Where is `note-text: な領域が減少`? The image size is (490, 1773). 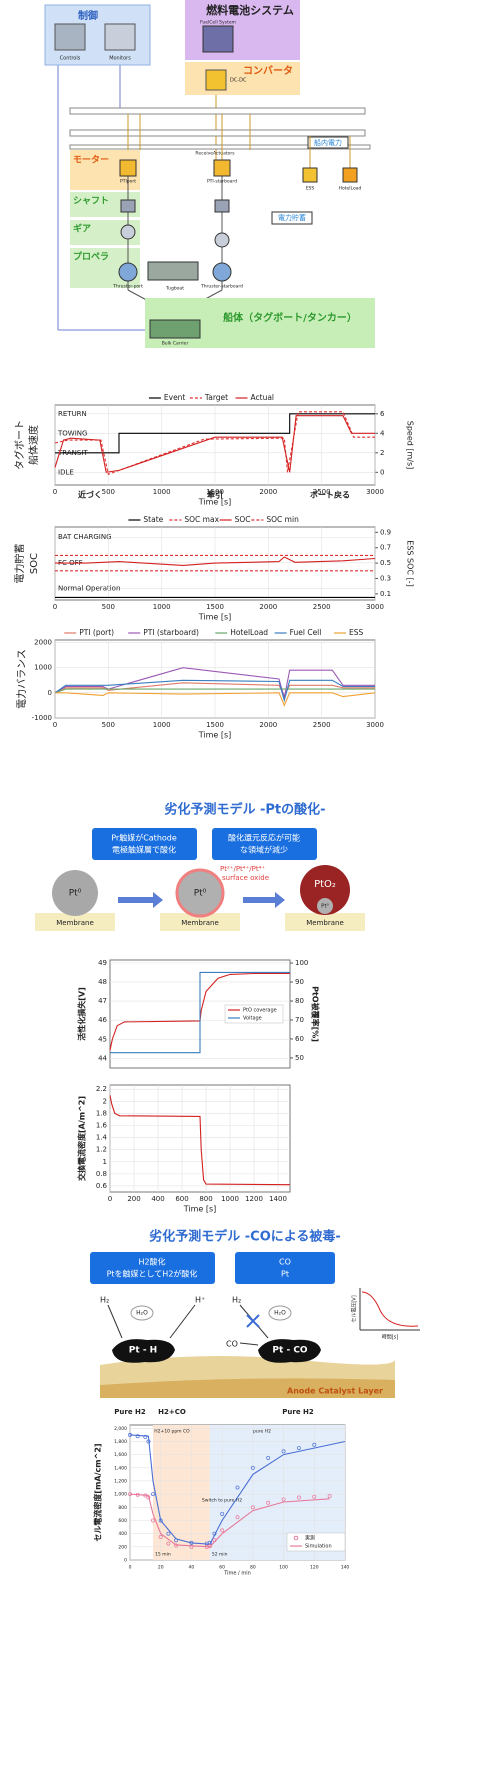 note-text: な領域が減少 is located at coordinates (264, 850).